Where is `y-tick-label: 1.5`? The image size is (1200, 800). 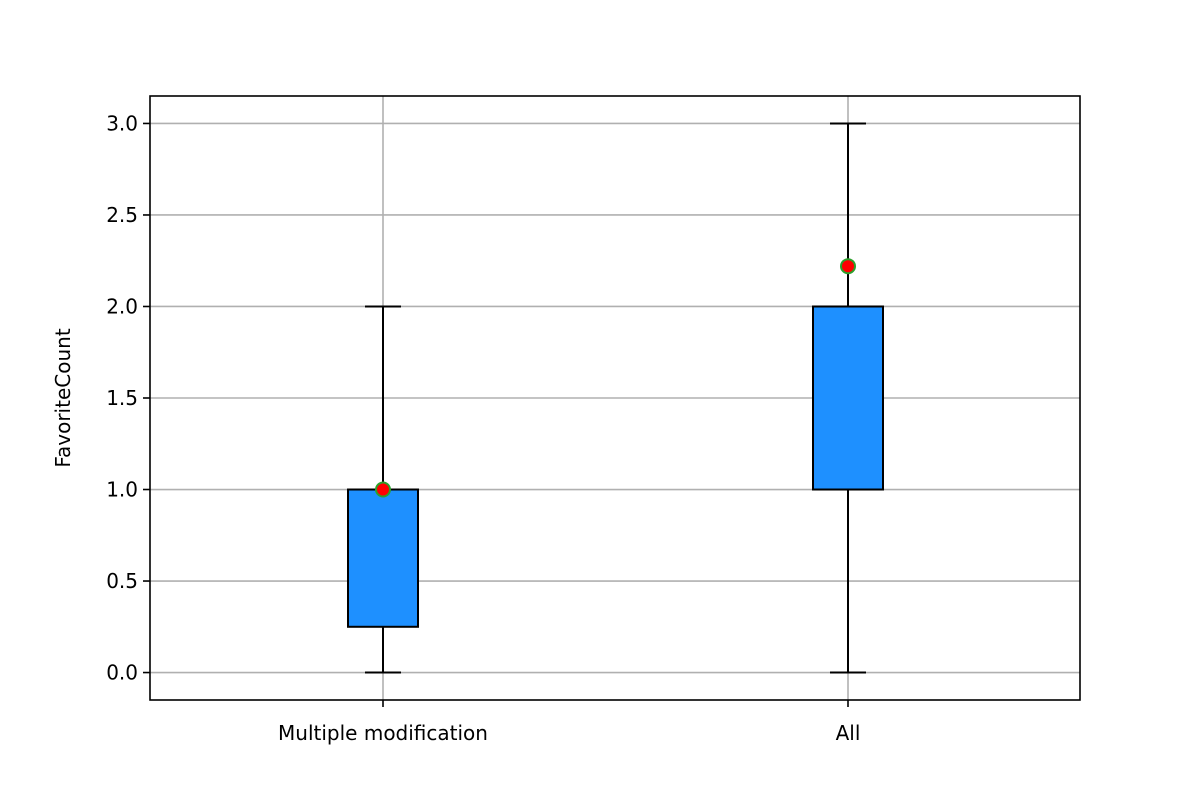
y-tick-label: 1.5 is located at coordinates (122, 398).